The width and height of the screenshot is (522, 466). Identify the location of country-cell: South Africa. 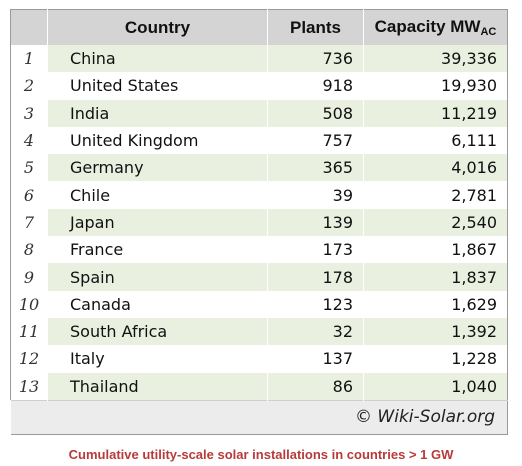
(157, 331).